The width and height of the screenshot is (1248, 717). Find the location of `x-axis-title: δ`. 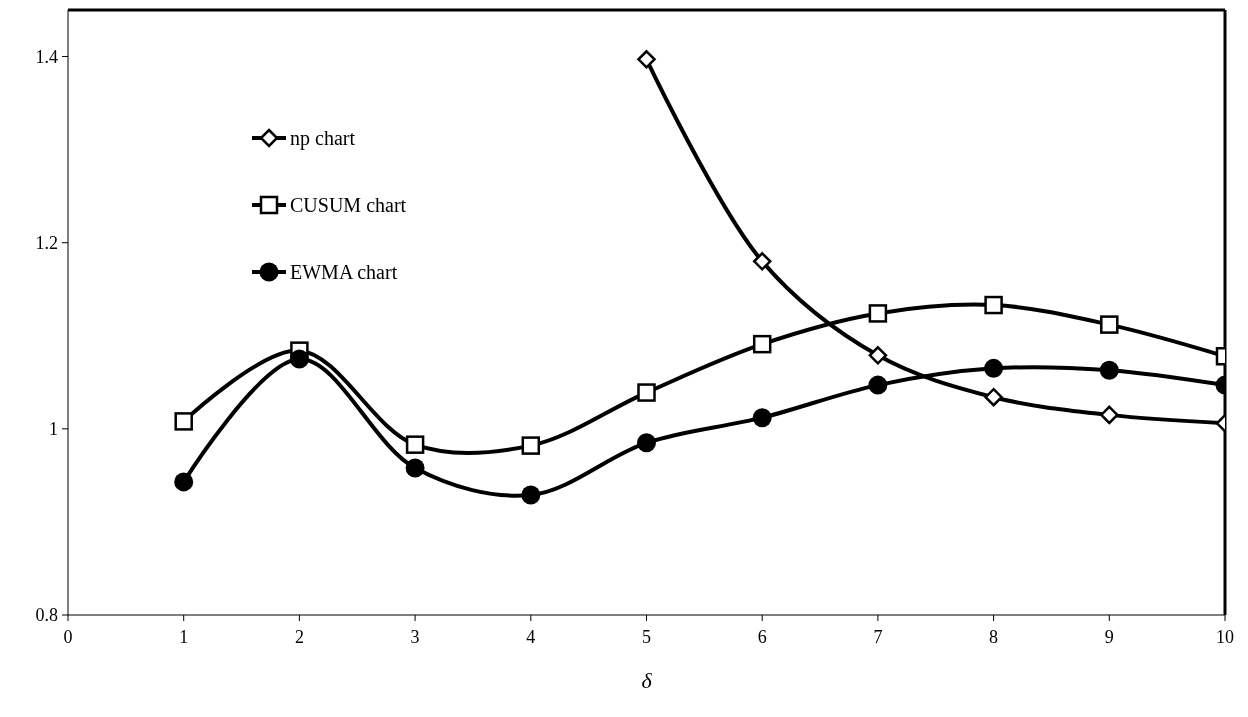

x-axis-title: δ is located at coordinates (647, 680).